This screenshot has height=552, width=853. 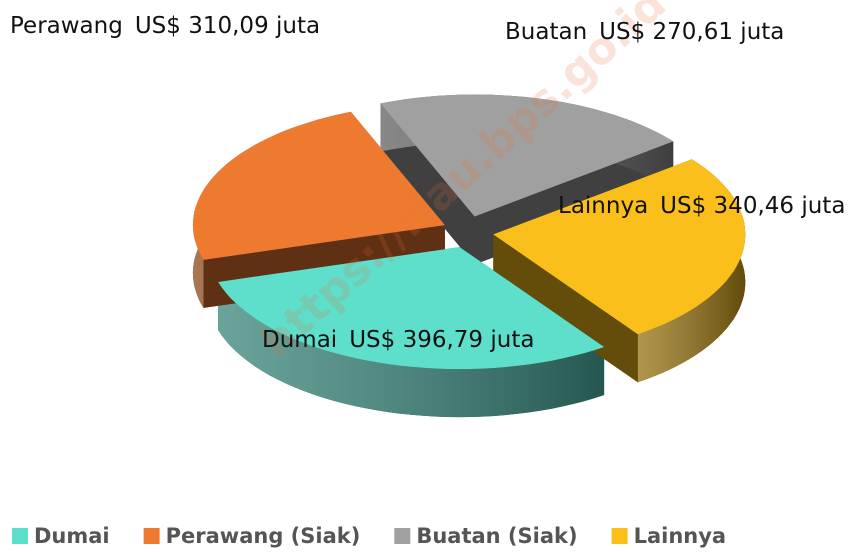 I want to click on slice-wall-shade, so click(x=411, y=350).